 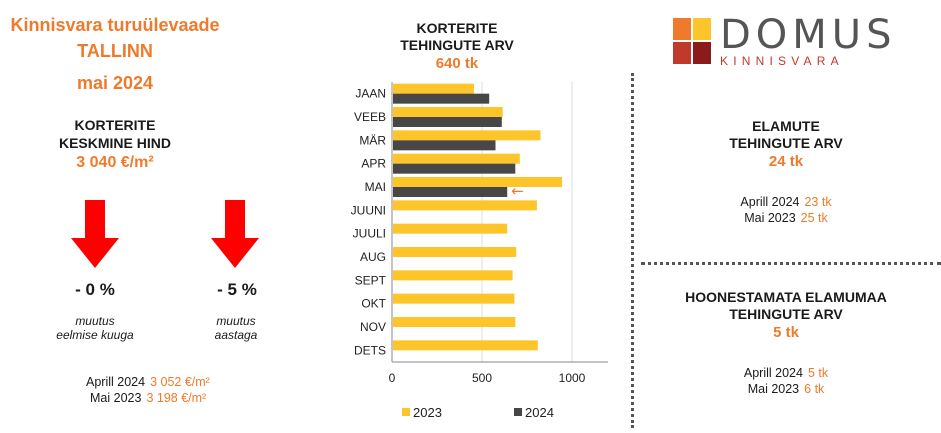 What do you see at coordinates (370, 350) in the screenshot?
I see `y-tick-label: DETS` at bounding box center [370, 350].